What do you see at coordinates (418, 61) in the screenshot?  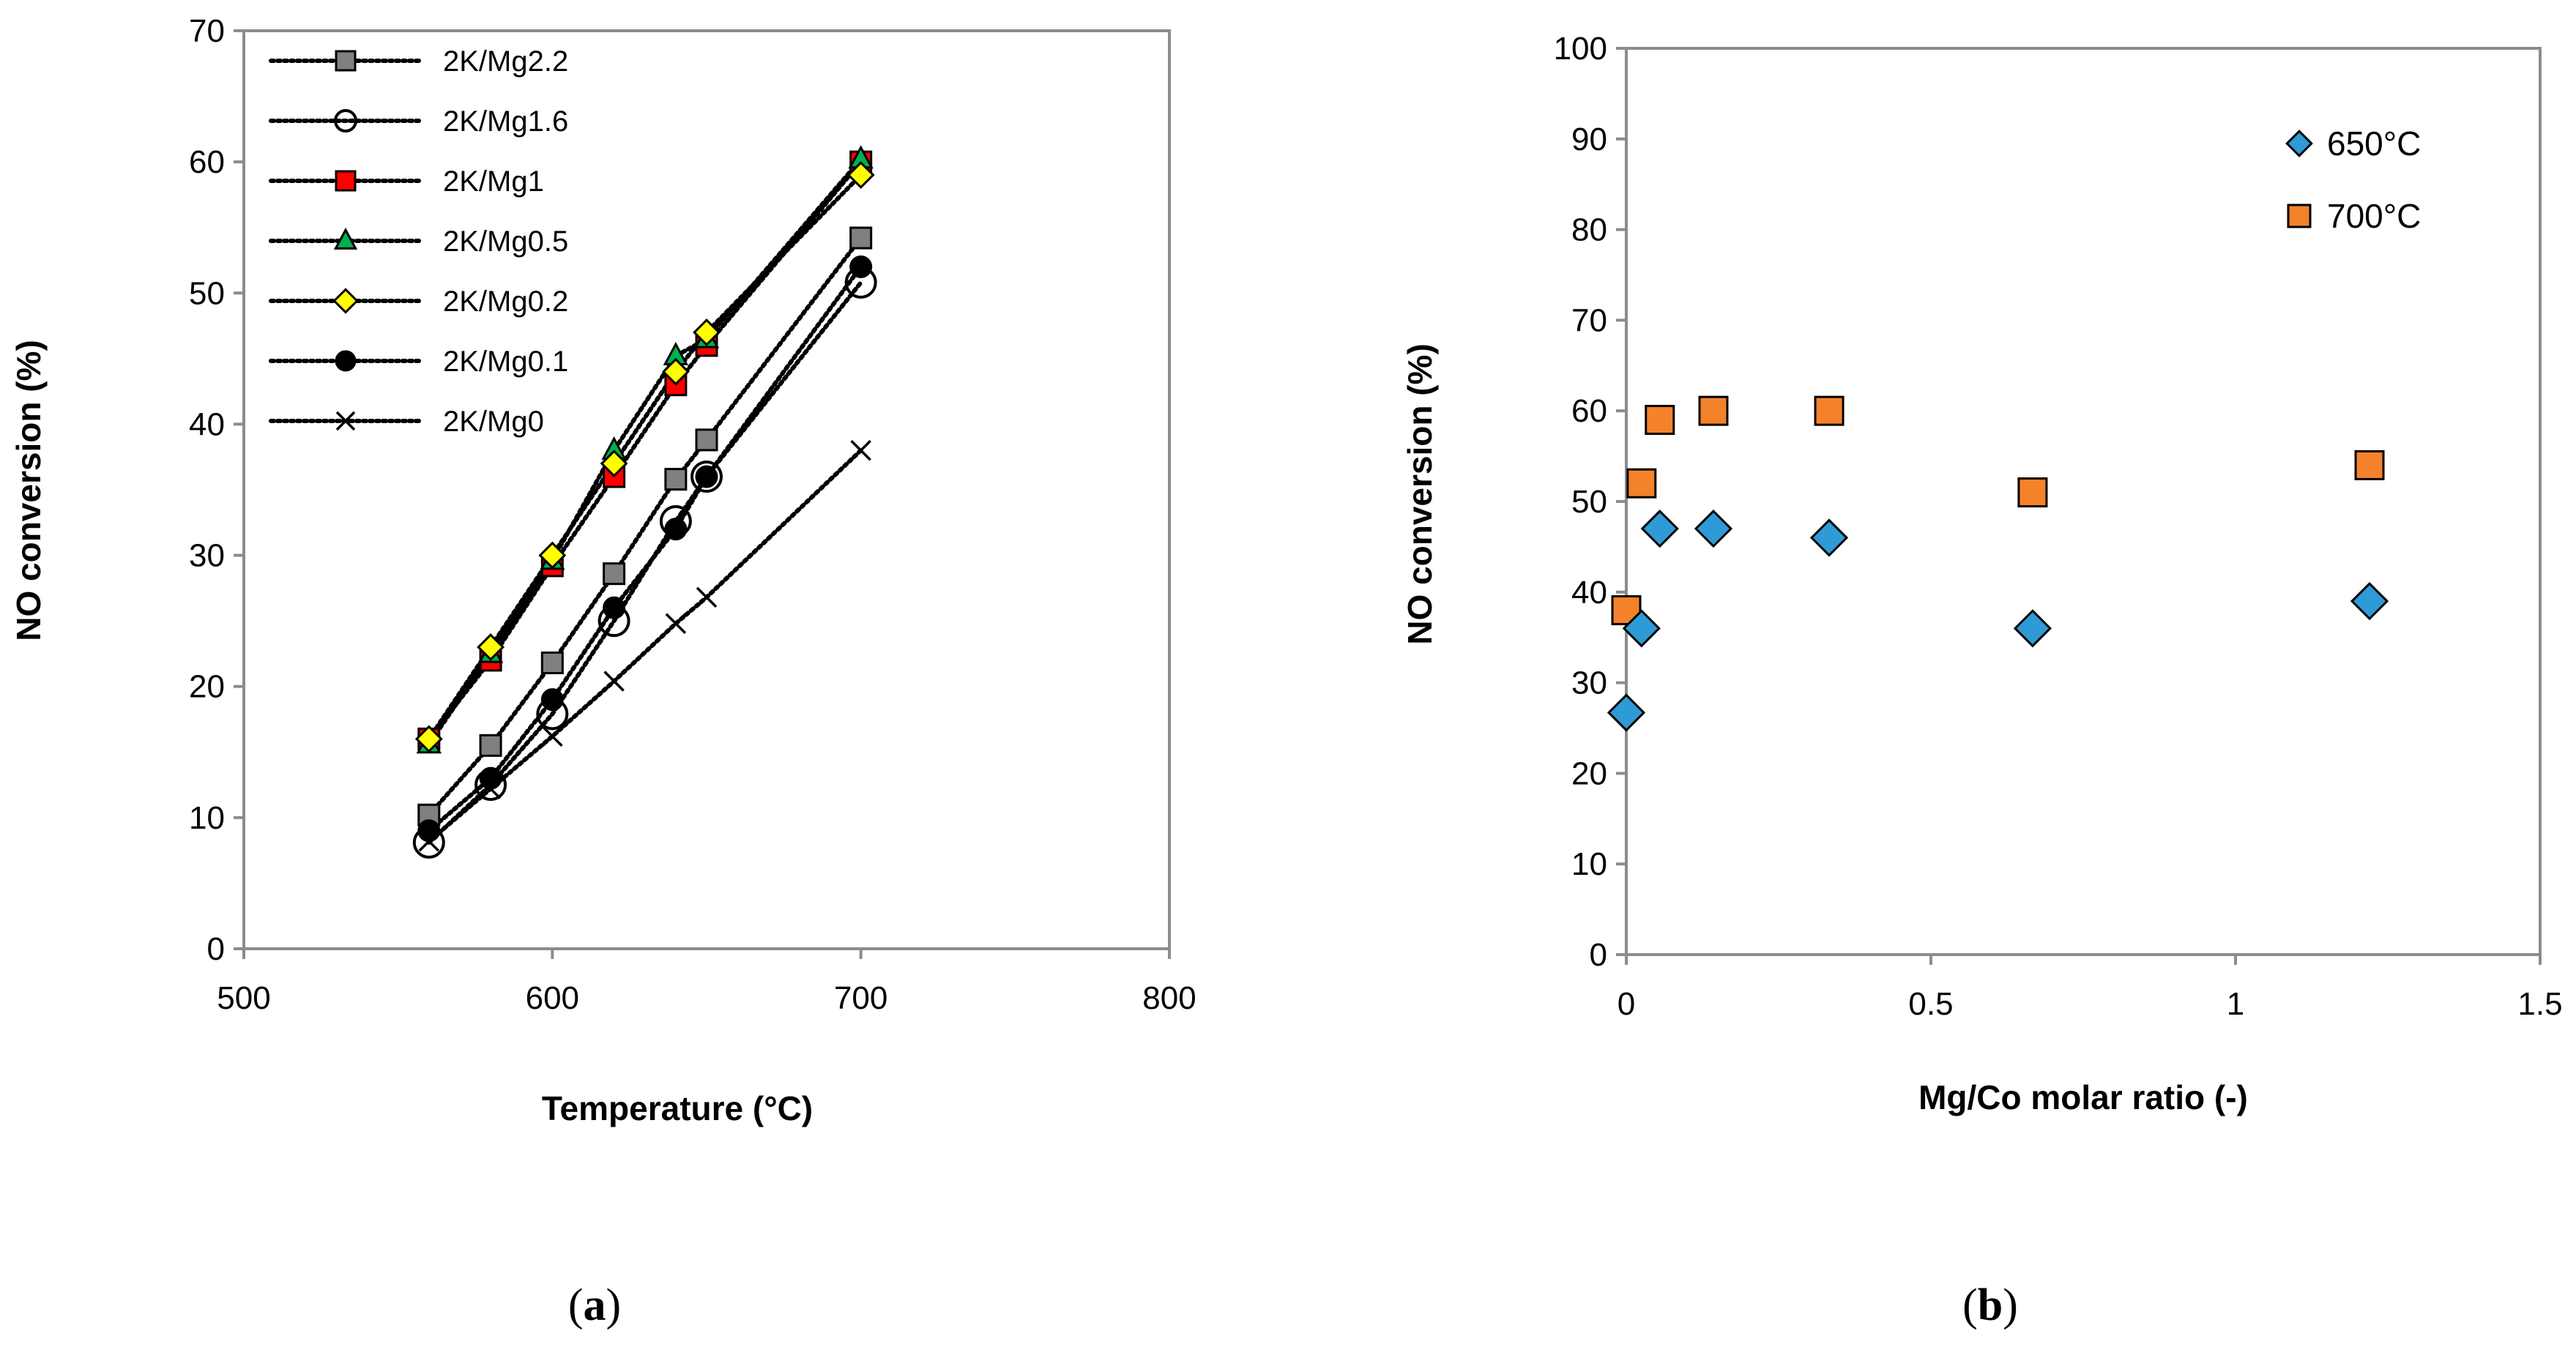 I see `legend-item-2k-mg2-2: 2K/Mg2.2` at bounding box center [418, 61].